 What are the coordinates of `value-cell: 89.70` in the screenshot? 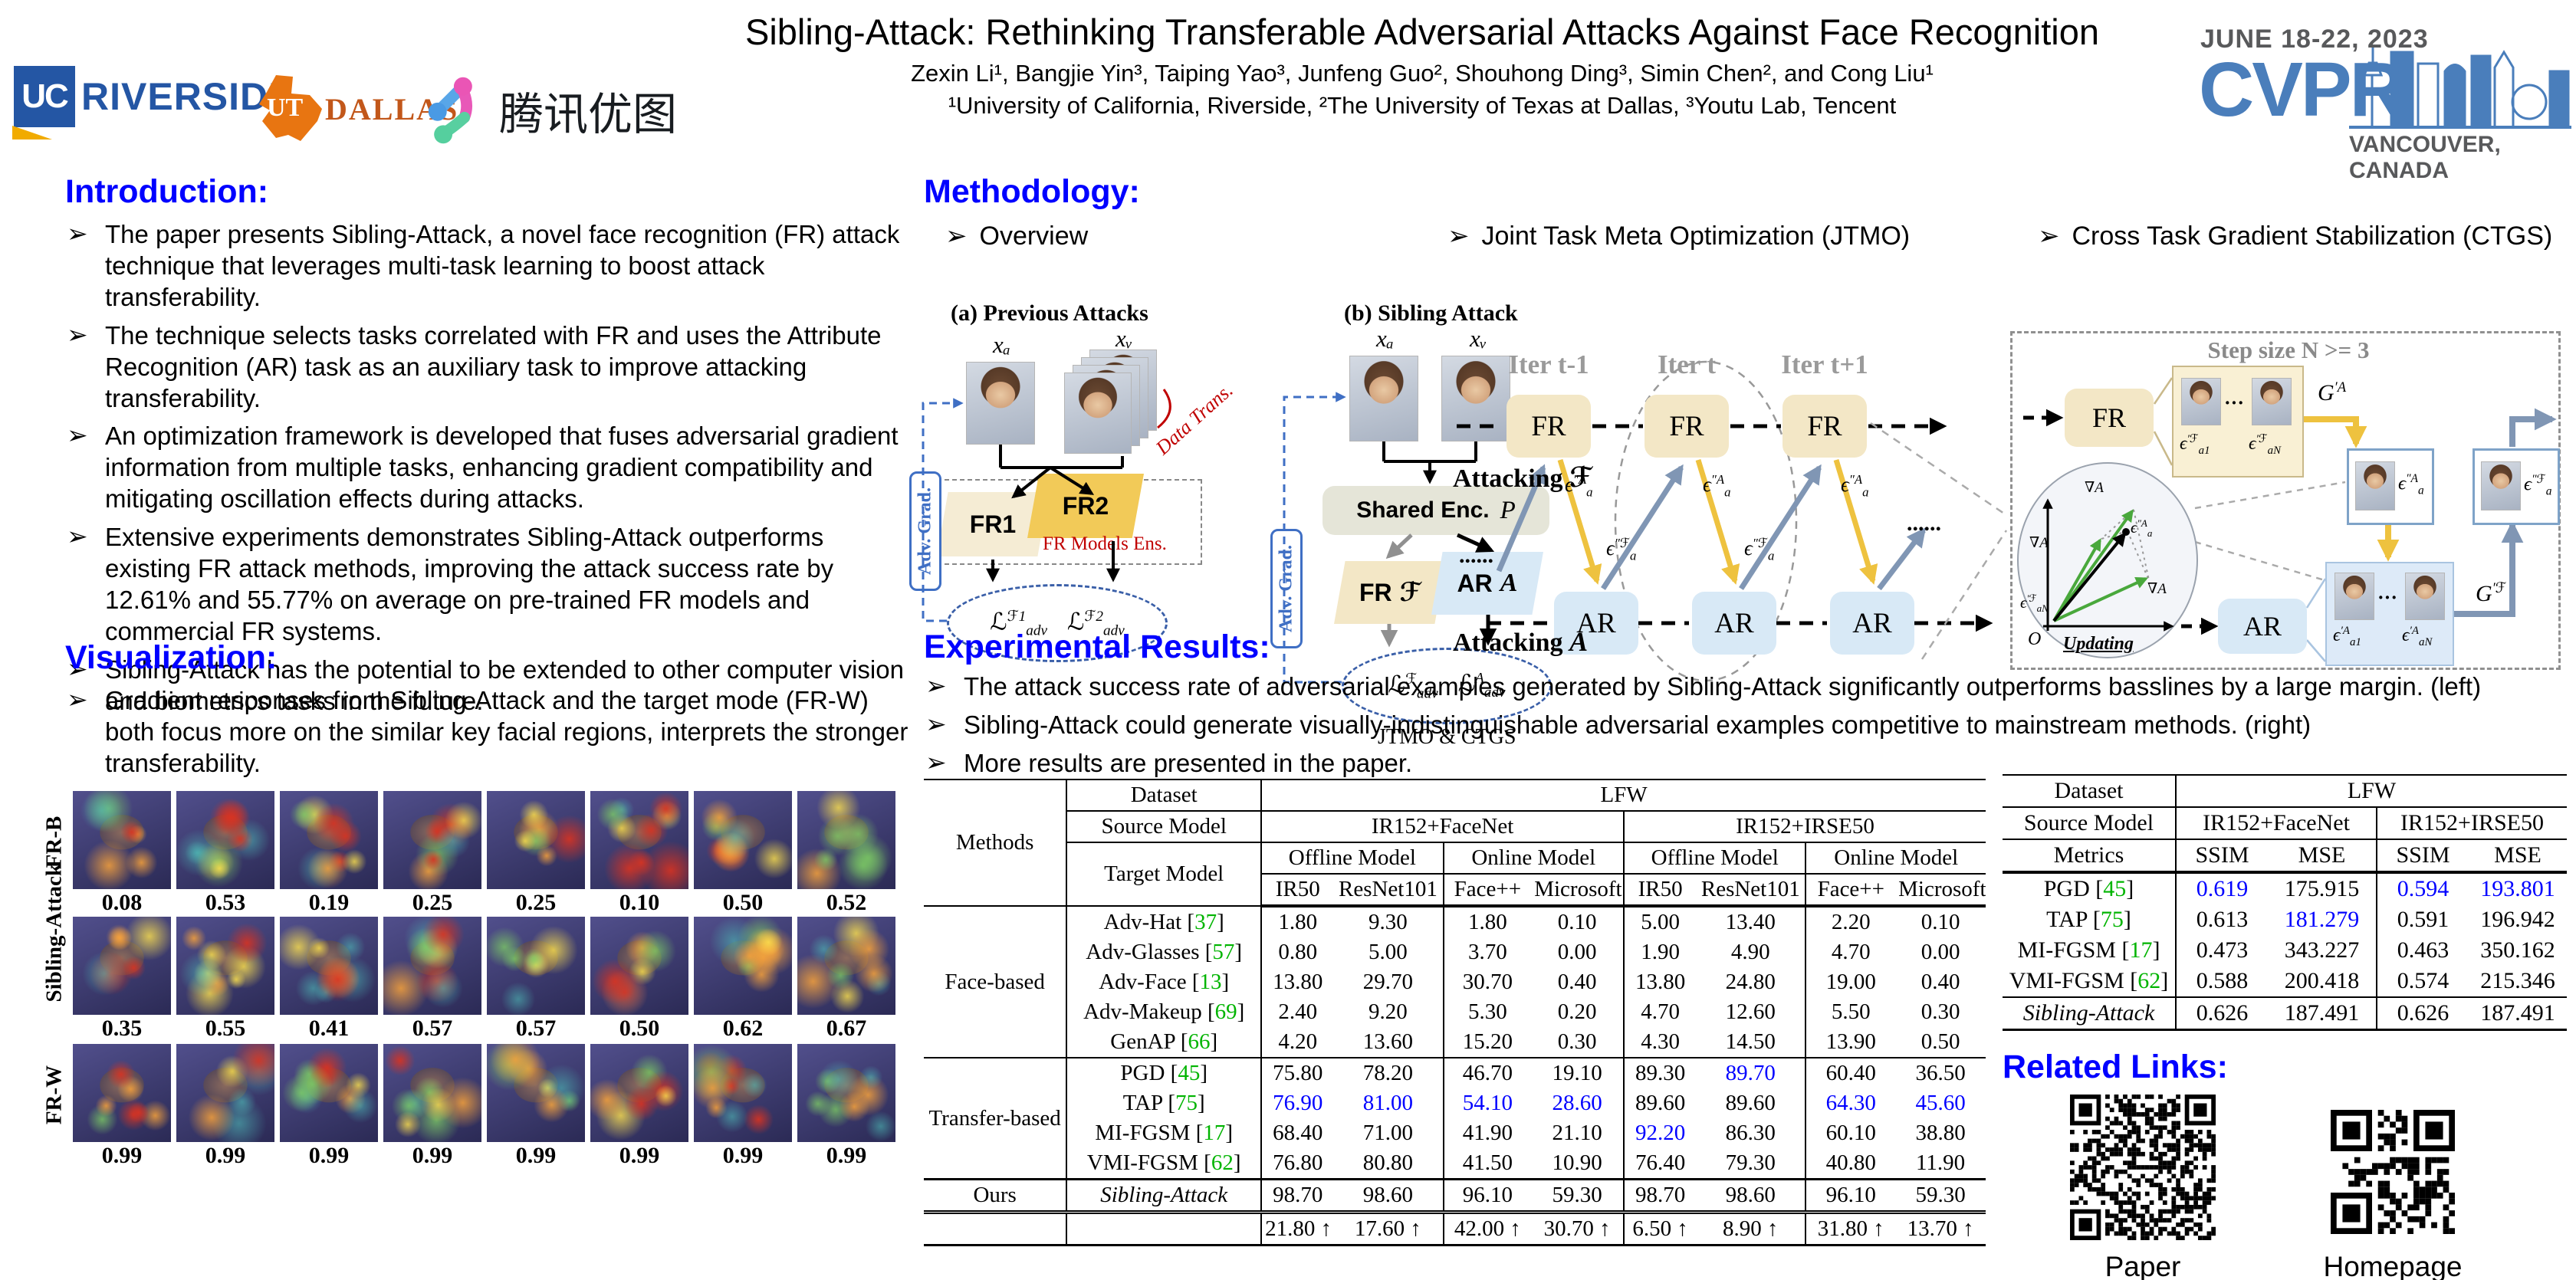 It's located at (1752, 1072).